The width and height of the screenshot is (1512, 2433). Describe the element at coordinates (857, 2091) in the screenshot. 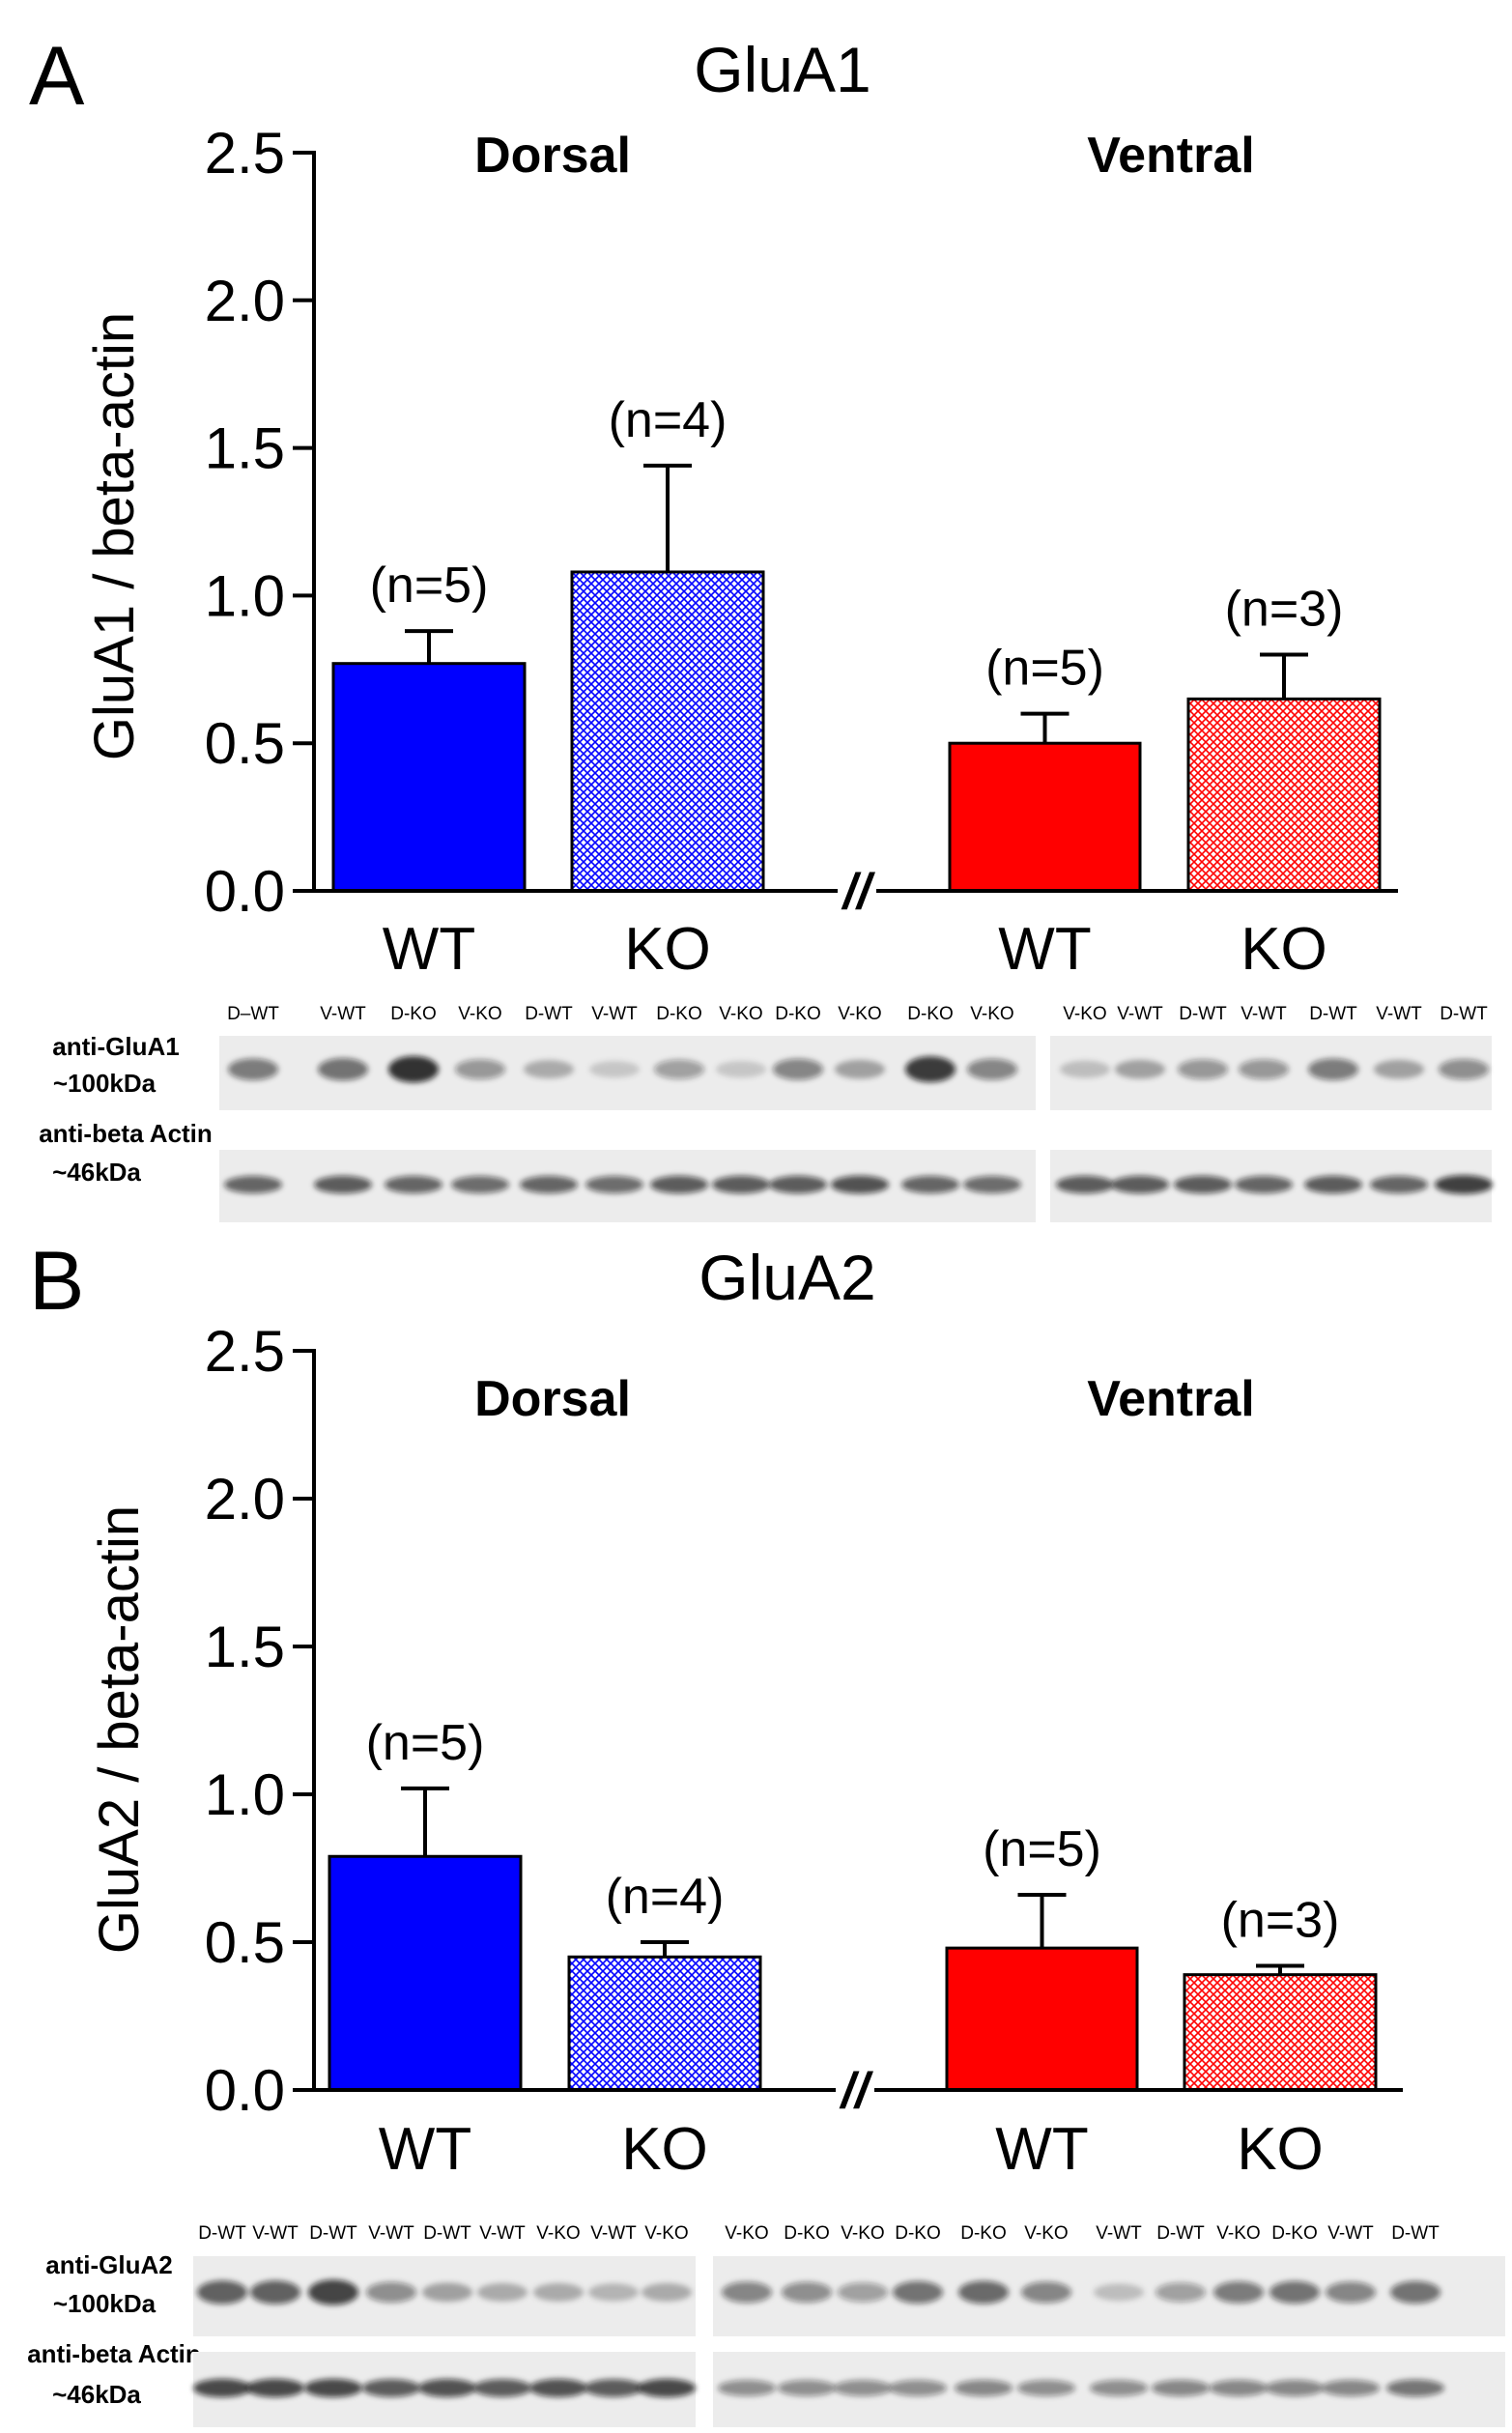

I see `axis-break-mark: //` at that location.